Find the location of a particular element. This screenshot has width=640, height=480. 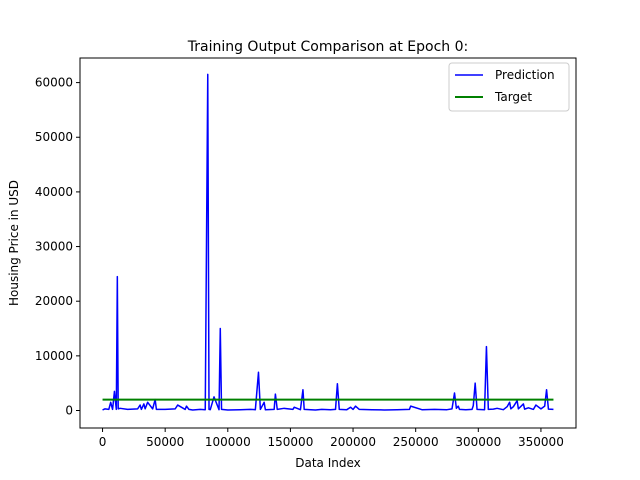

y-tick-label: 10000 is located at coordinates (54, 356).